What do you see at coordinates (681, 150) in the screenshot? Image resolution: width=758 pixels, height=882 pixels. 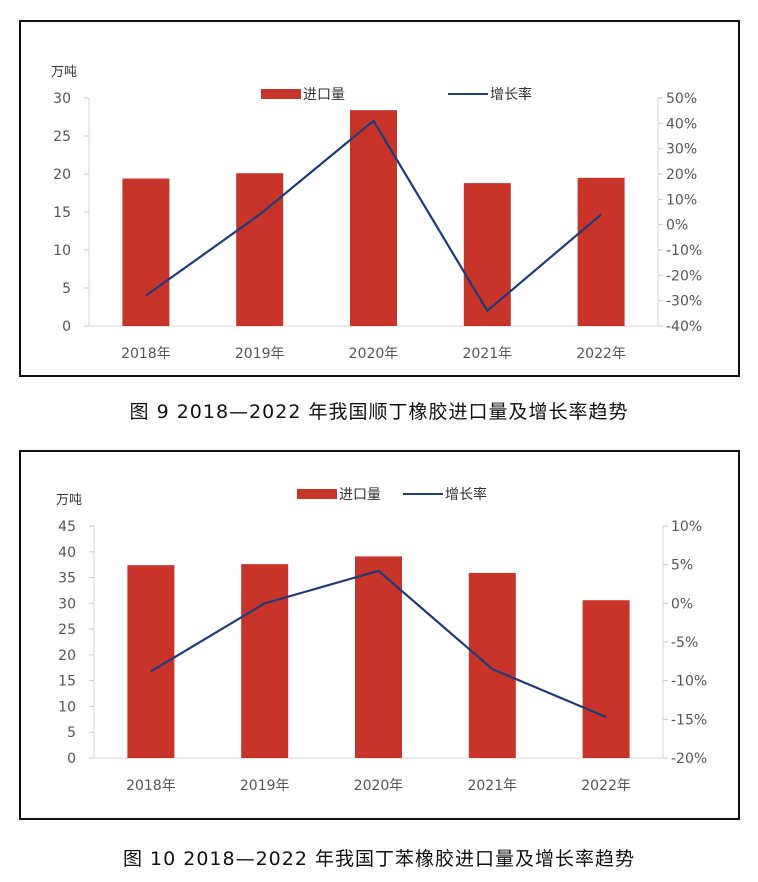 I see `right-tick-label: 30%` at bounding box center [681, 150].